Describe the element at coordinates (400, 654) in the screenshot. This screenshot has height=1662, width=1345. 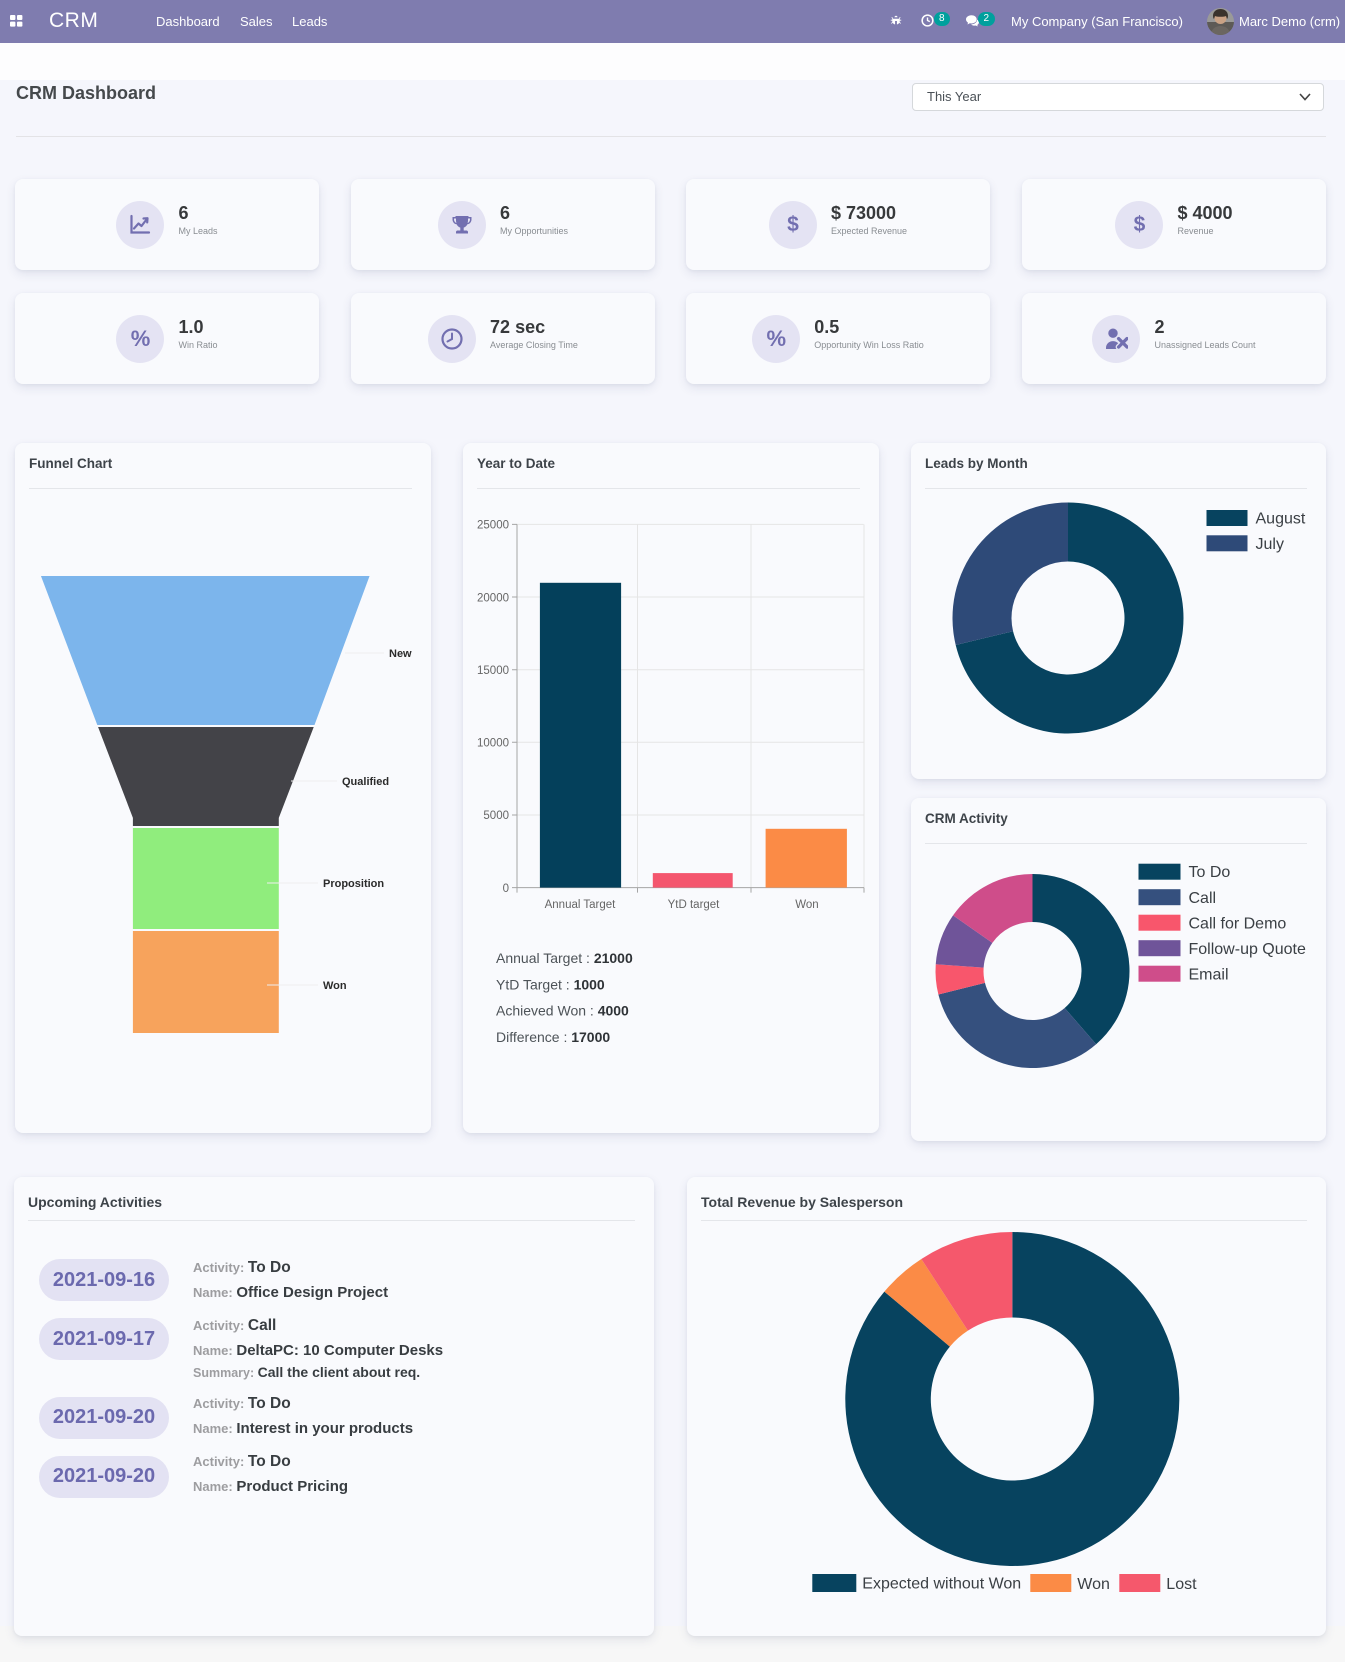
I see `svg-text: New` at that location.